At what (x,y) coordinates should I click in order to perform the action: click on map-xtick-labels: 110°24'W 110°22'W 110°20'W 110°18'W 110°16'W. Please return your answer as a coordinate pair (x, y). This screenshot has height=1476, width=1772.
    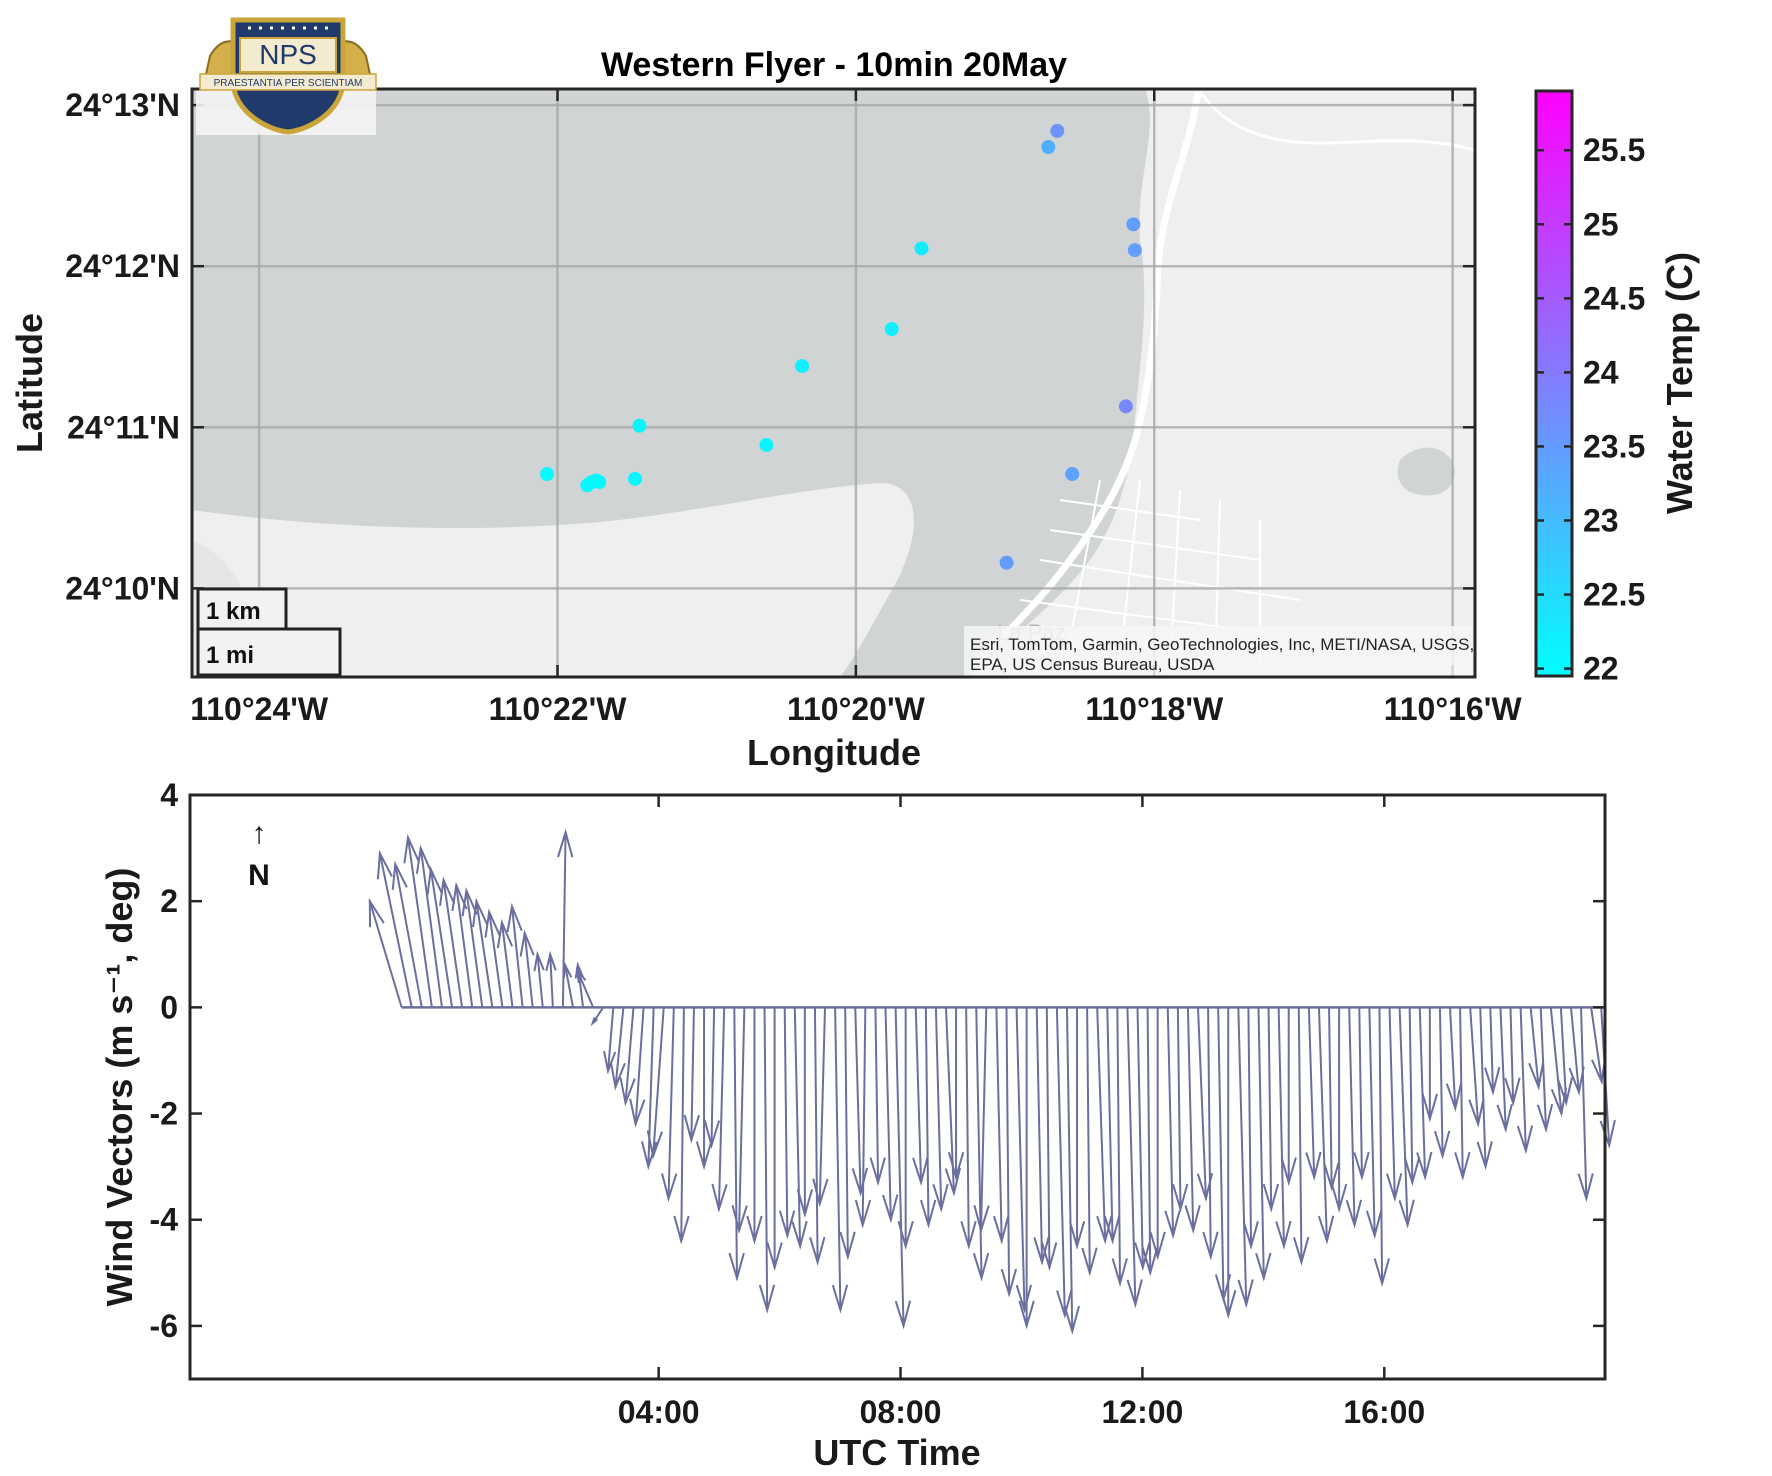
    Looking at the image, I should click on (856, 709).